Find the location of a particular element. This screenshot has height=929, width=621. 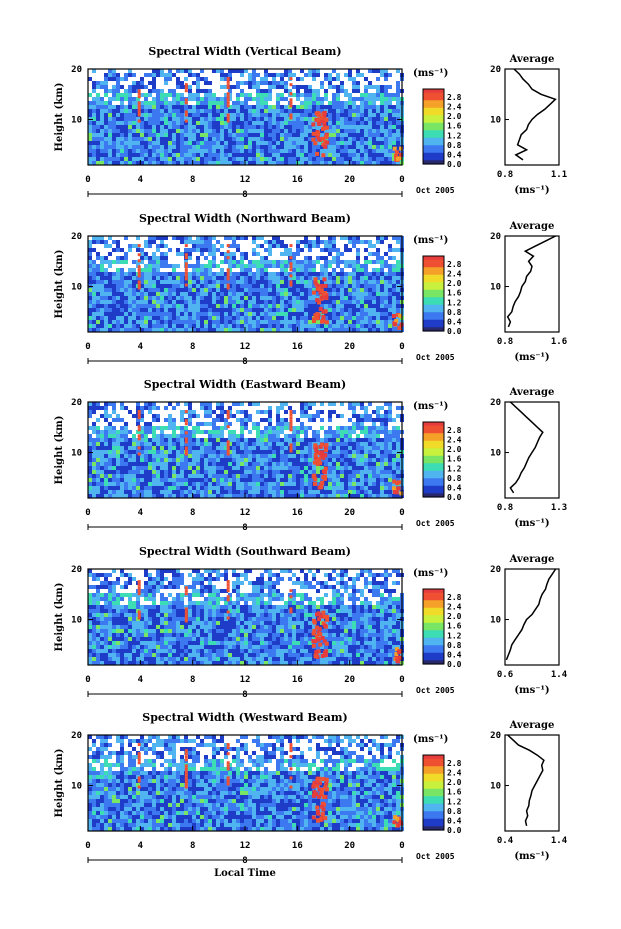

y-tick-label: 20 is located at coordinates (76, 237).